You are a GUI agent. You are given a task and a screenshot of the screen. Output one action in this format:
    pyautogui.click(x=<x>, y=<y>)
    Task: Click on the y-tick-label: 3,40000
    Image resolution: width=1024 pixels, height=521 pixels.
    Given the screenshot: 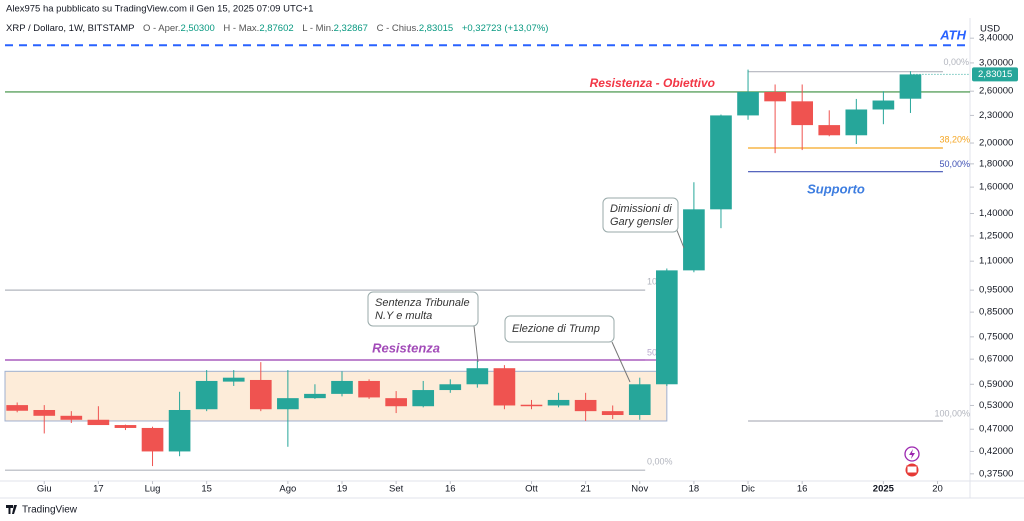 What is the action you would take?
    pyautogui.click(x=996, y=38)
    